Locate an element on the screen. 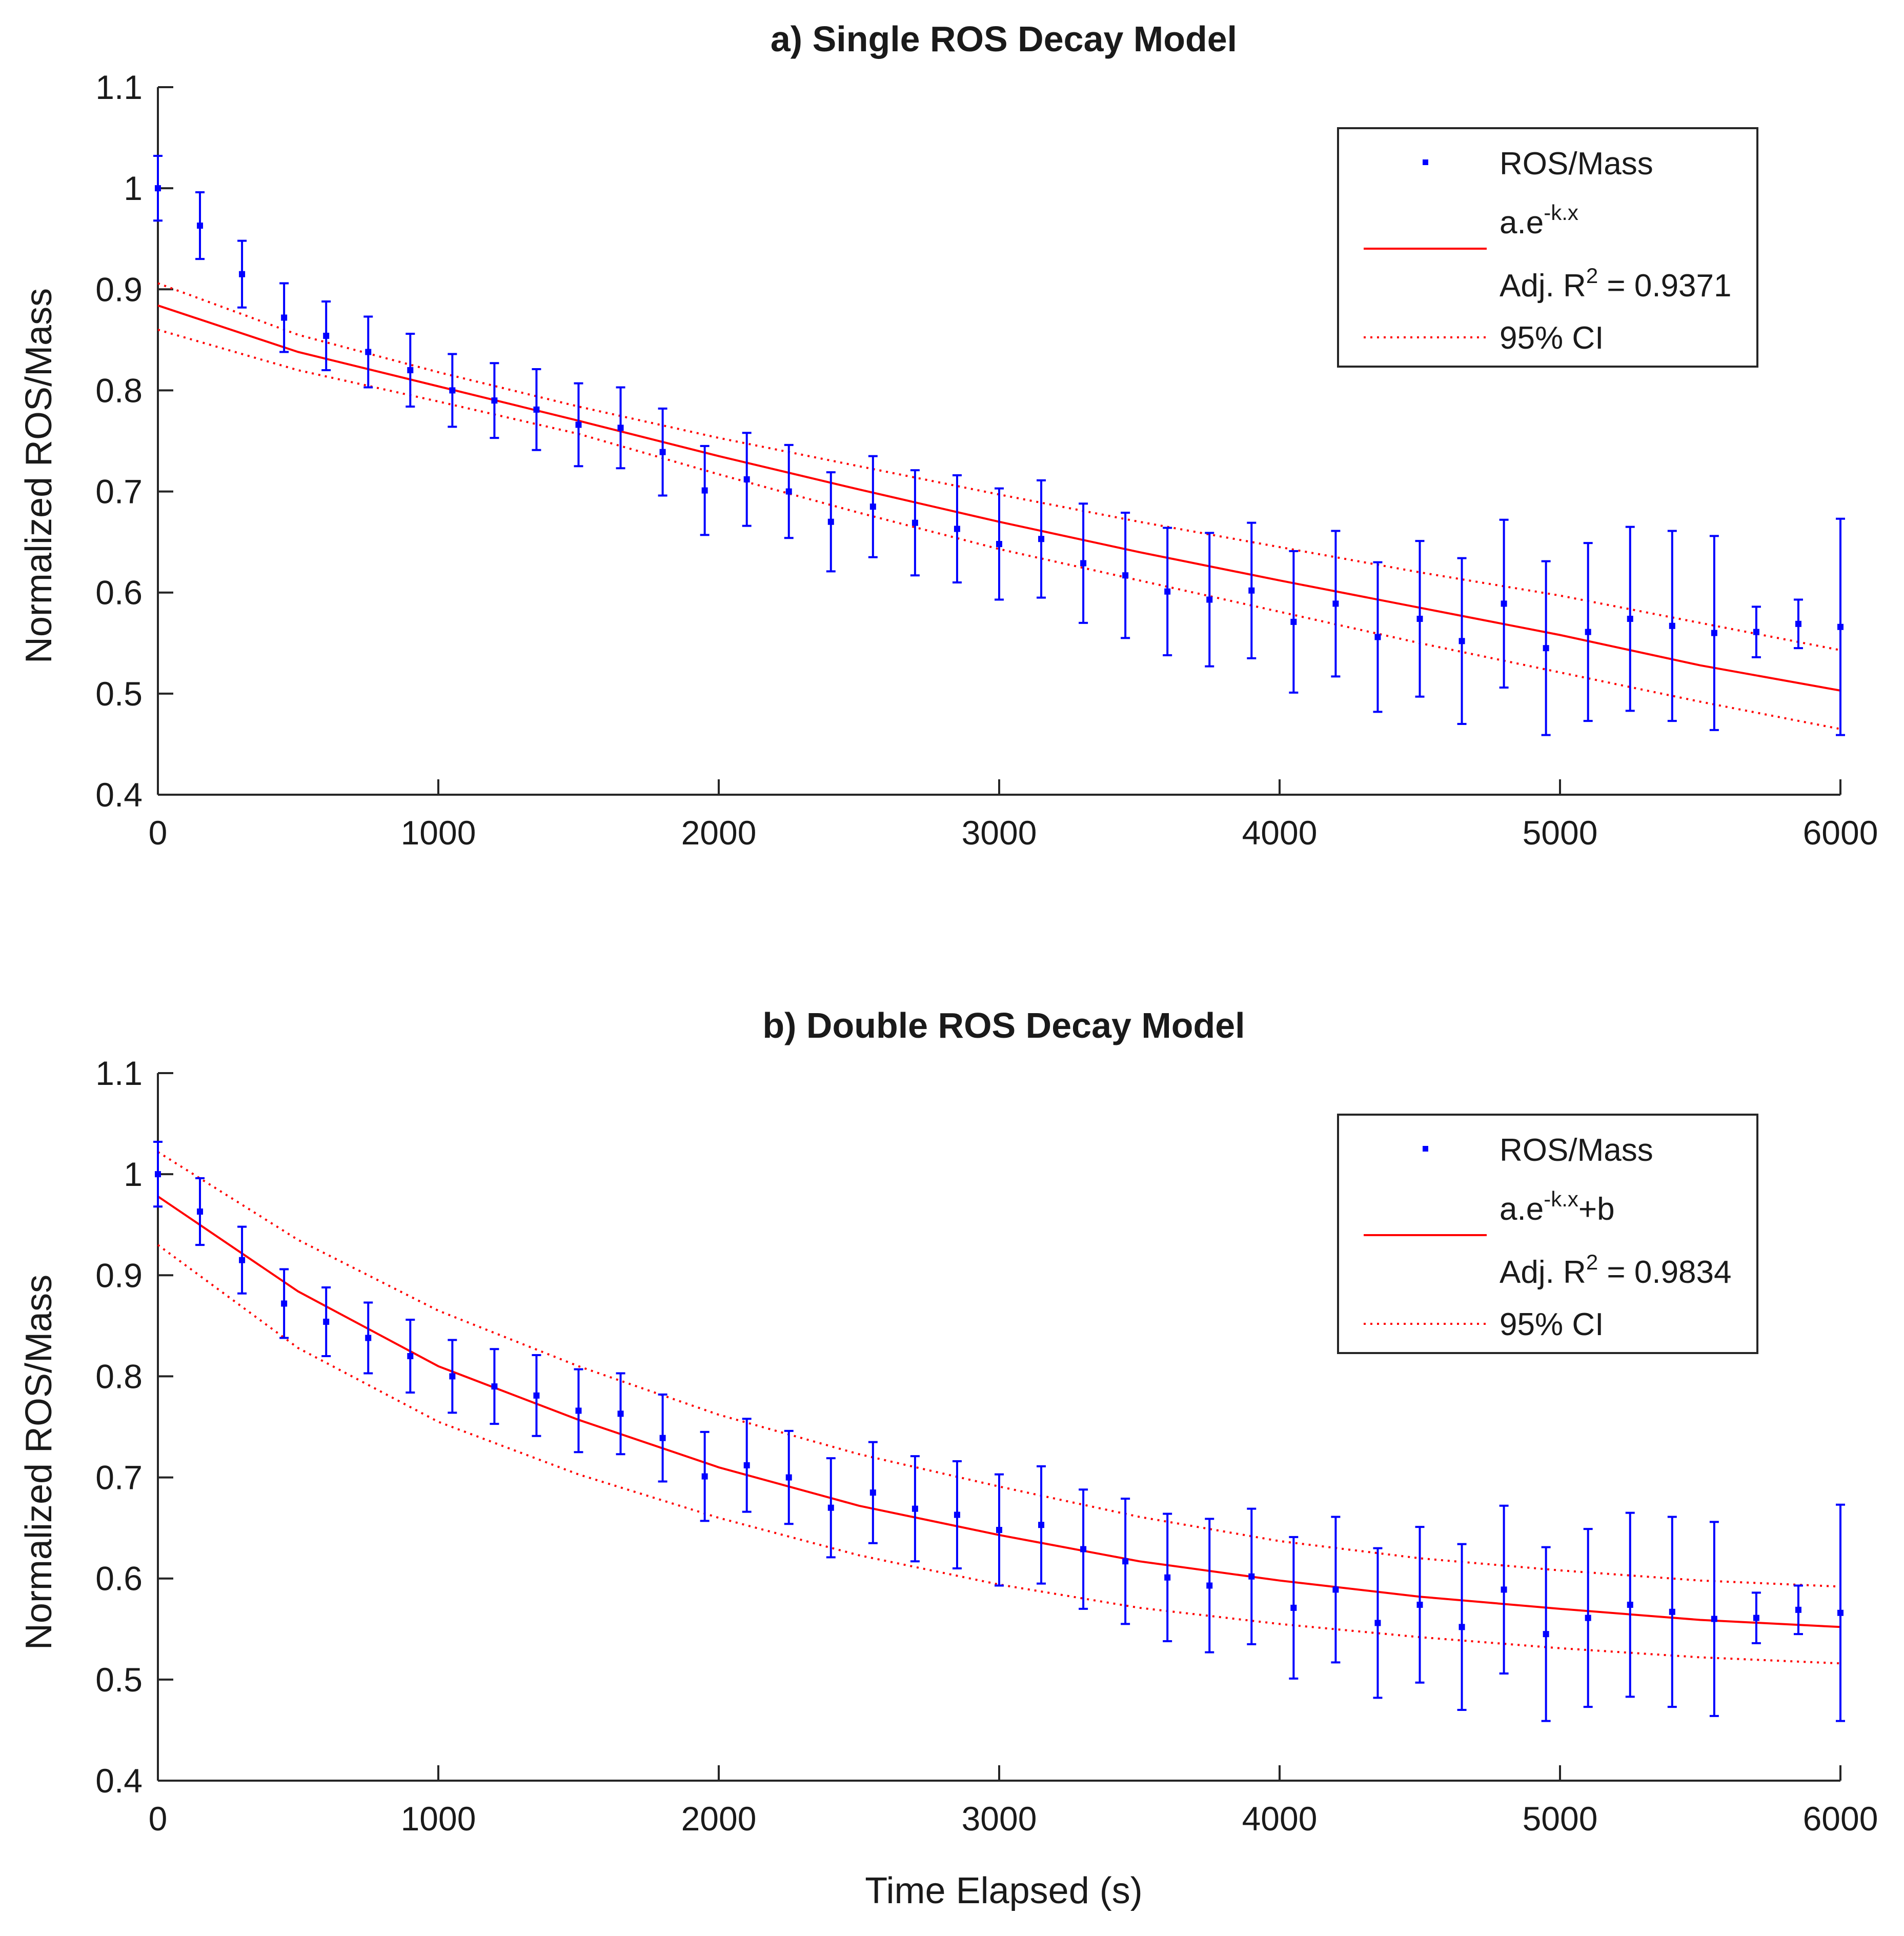  panel-b-ytick-label: 0.6 is located at coordinates (119, 1579).